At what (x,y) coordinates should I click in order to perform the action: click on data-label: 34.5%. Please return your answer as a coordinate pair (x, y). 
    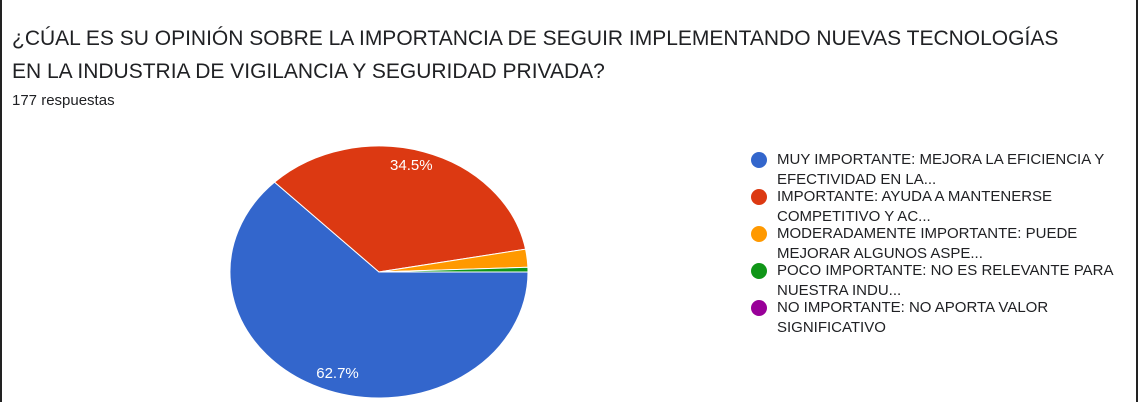
    Looking at the image, I should click on (411, 165).